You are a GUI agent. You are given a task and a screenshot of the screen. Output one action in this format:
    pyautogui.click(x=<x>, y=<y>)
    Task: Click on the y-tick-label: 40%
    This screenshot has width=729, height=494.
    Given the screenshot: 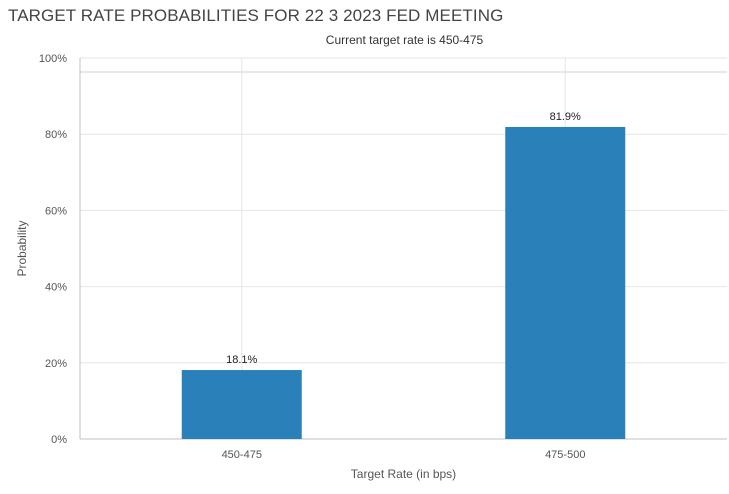 What is the action you would take?
    pyautogui.click(x=56, y=288)
    